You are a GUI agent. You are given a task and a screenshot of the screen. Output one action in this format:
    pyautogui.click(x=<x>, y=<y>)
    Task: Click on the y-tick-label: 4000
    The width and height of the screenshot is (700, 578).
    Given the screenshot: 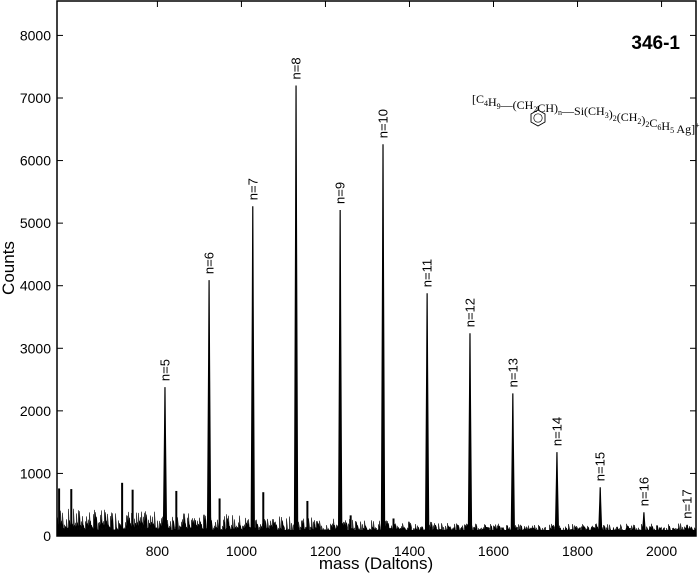 What is the action you would take?
    pyautogui.click(x=35, y=286)
    